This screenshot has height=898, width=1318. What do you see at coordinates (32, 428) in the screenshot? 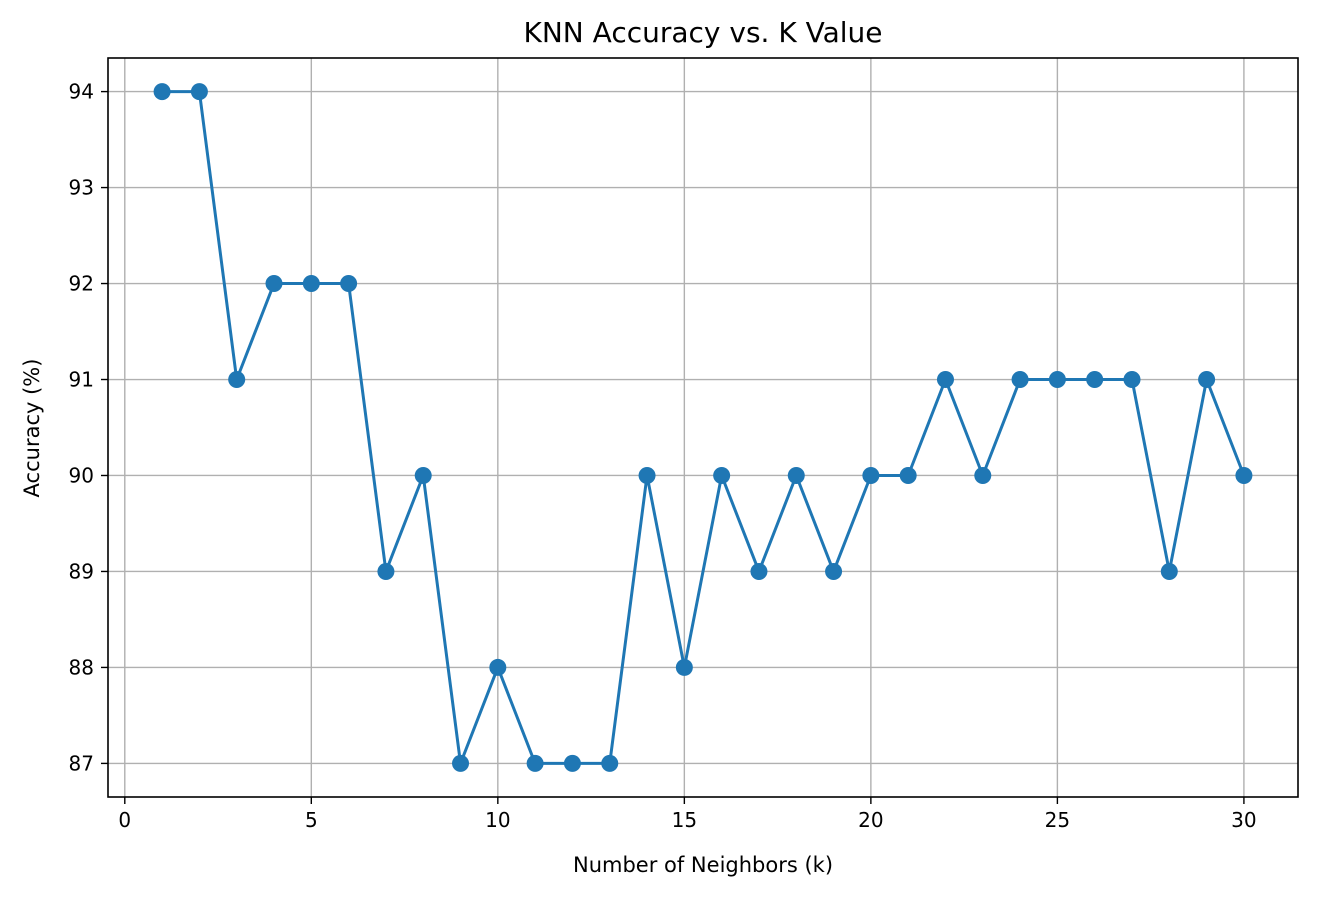
I see `y-axis-label: Accuracy (%)` at bounding box center [32, 428].